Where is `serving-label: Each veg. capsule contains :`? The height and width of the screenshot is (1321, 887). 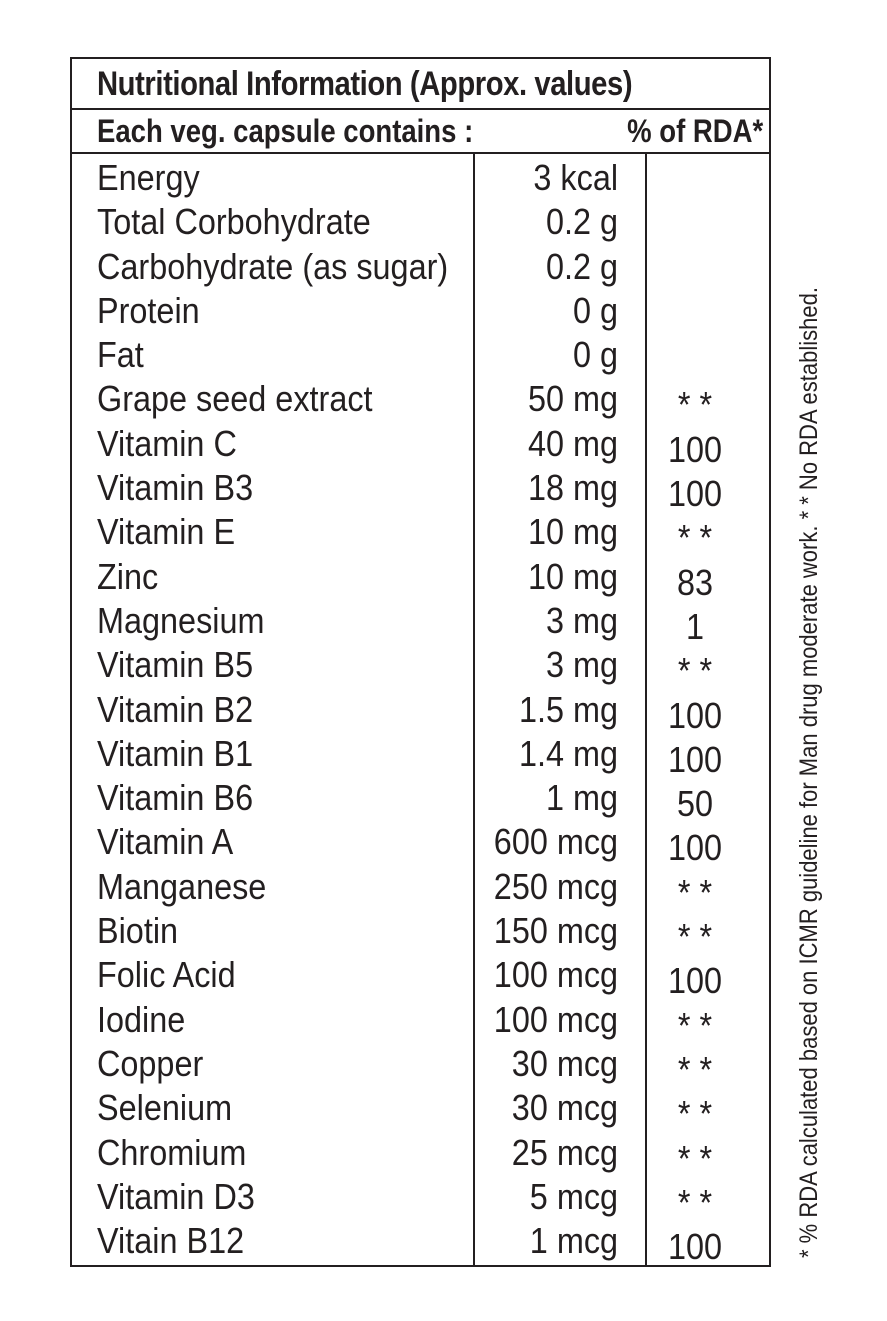
serving-label: Each veg. capsule contains : is located at coordinates (285, 131).